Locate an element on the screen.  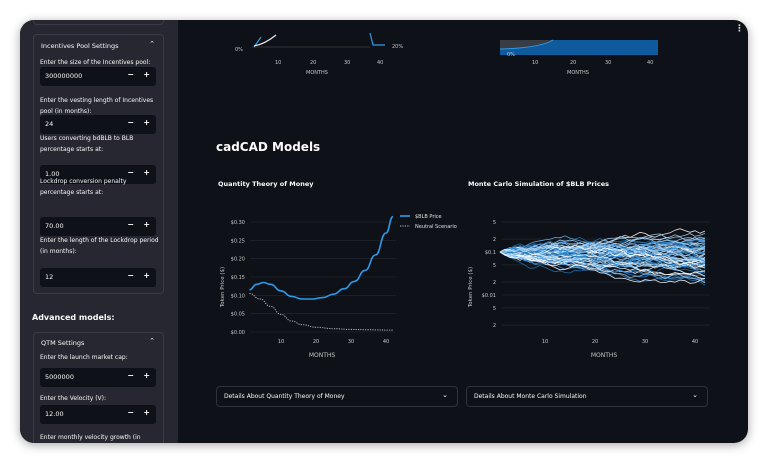
field-label: Enter the size of the Incentives pool: is located at coordinates (95, 62).